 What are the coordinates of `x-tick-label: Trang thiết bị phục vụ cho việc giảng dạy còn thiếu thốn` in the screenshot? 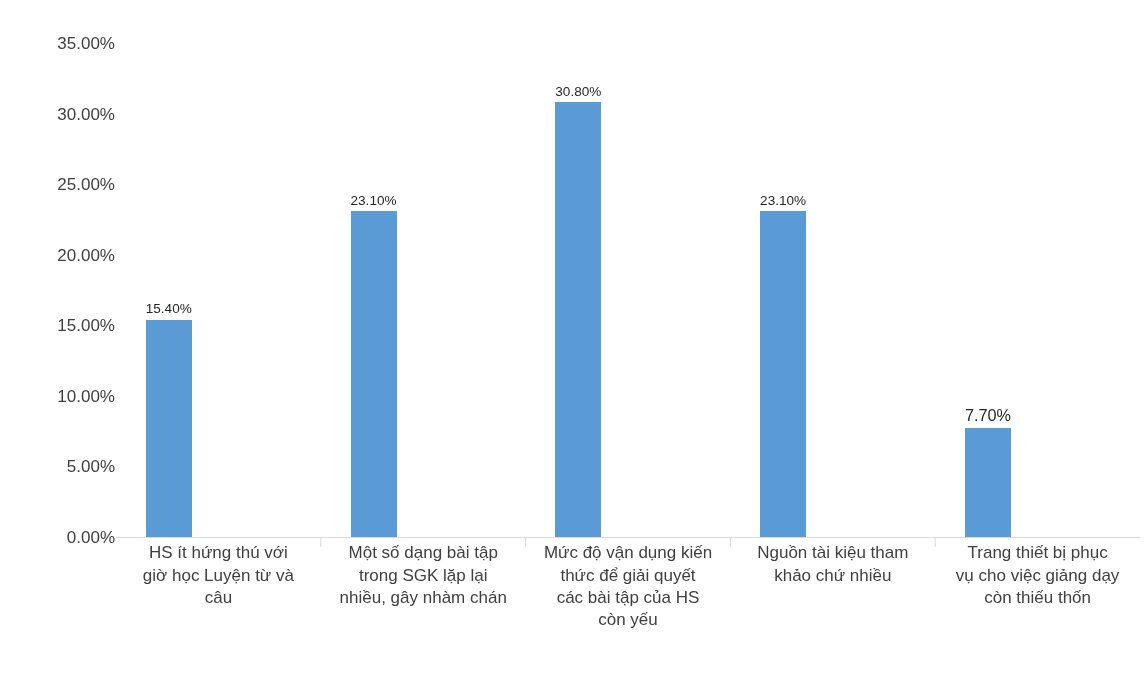 It's located at (1037, 575).